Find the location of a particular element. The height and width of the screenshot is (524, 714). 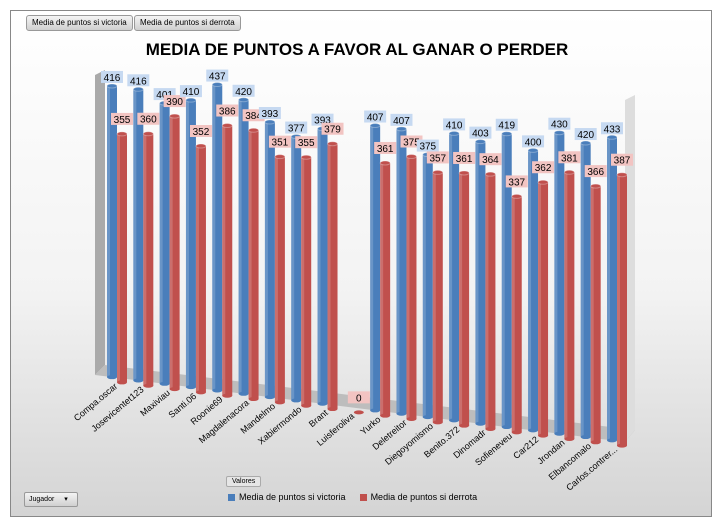

data-label: 400 is located at coordinates (533, 142).